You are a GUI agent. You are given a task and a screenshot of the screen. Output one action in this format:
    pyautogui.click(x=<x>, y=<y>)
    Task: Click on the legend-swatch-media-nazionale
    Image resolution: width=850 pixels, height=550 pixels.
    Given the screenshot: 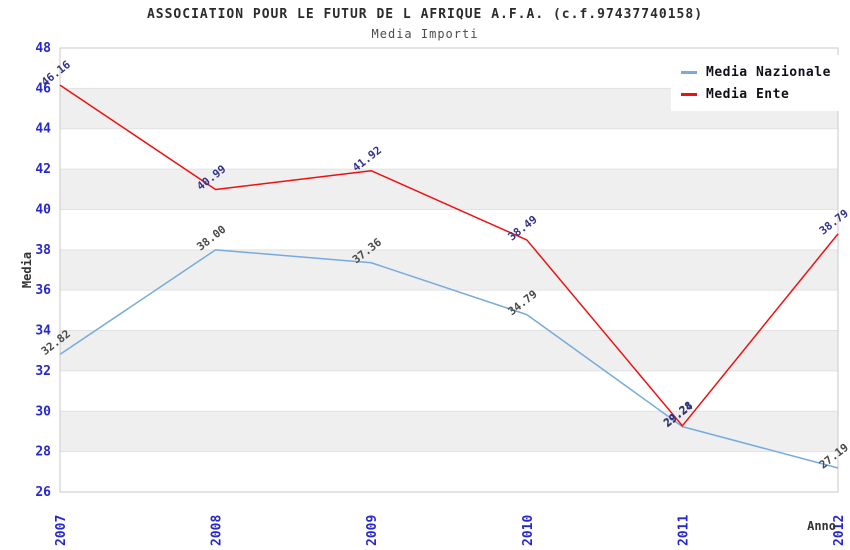 What is the action you would take?
    pyautogui.click(x=689, y=72)
    